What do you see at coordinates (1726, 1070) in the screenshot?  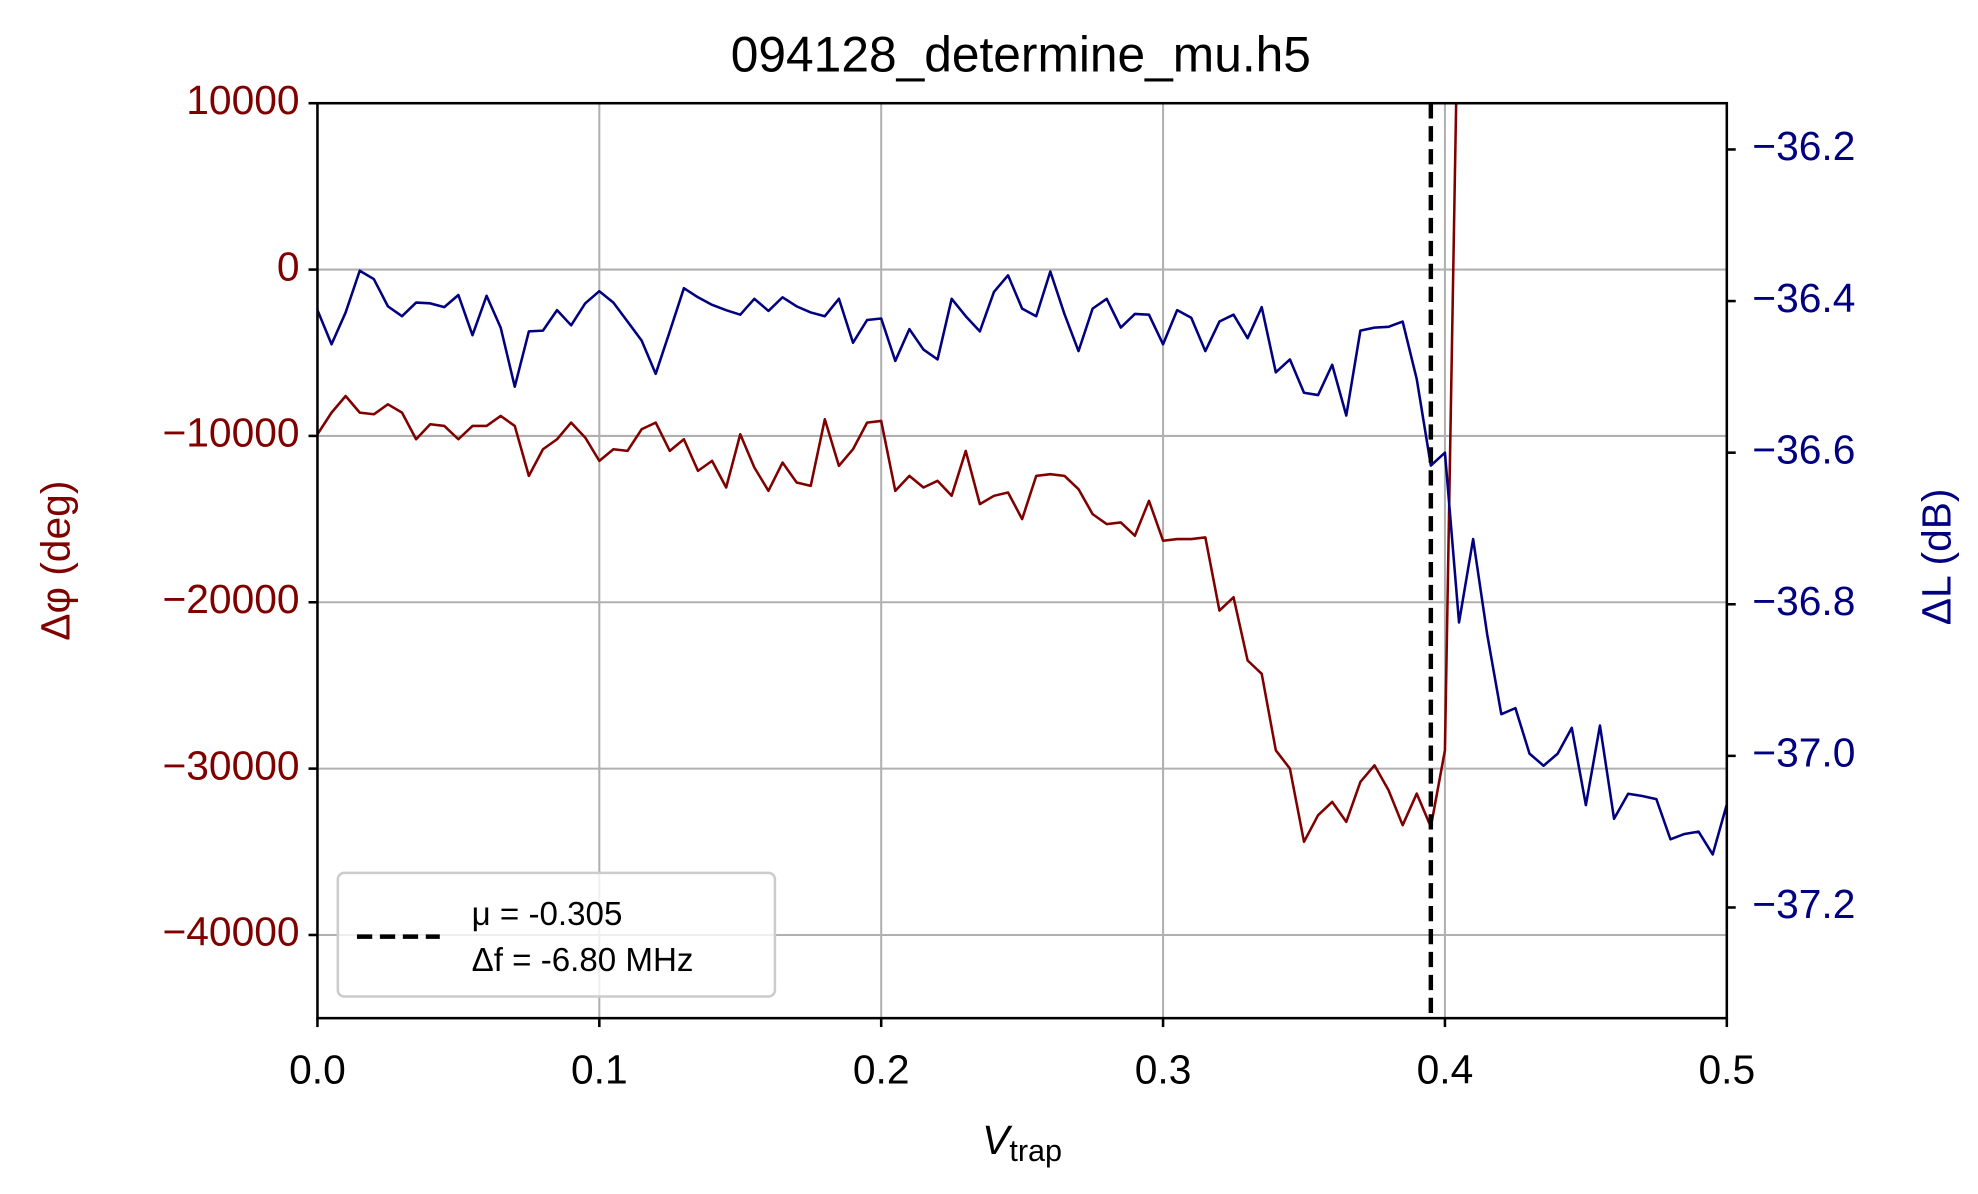 I see `x-tick-label: 0.5` at bounding box center [1726, 1070].